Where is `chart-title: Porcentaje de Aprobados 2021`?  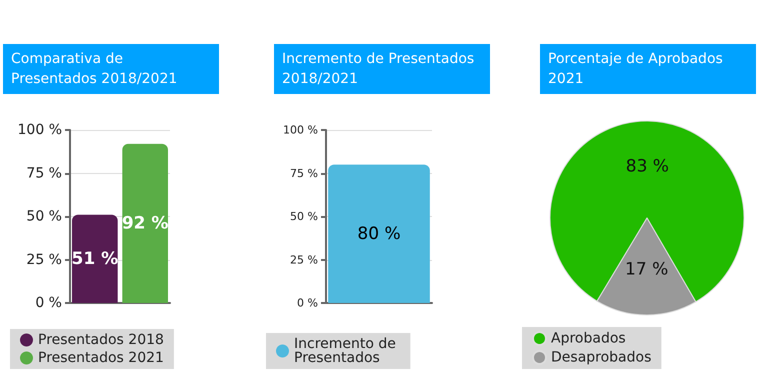 chart-title: Porcentaje de Aprobados 2021 is located at coordinates (638, 69).